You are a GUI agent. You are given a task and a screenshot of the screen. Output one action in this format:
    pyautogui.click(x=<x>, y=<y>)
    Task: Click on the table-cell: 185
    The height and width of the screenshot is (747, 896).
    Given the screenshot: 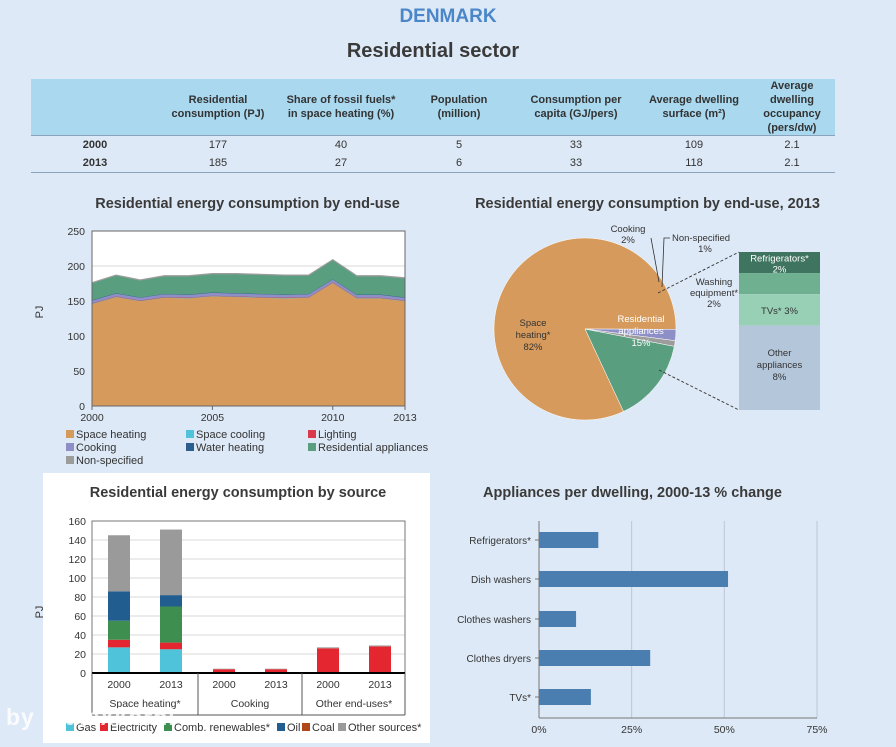 What is the action you would take?
    pyautogui.click(x=218, y=163)
    